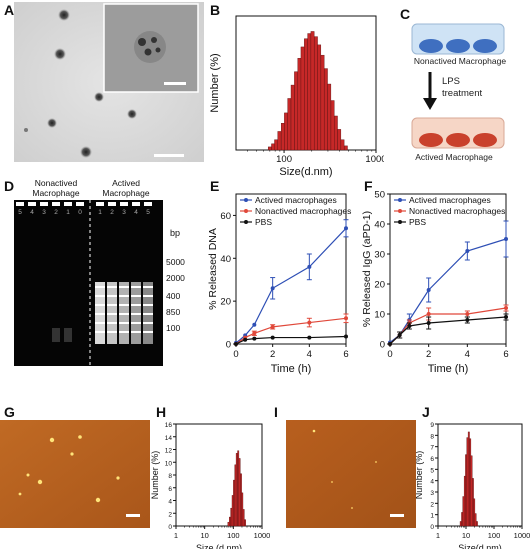 The width and height of the screenshot is (530, 549). I want to click on y-tick-label: 60, so click(225, 216).